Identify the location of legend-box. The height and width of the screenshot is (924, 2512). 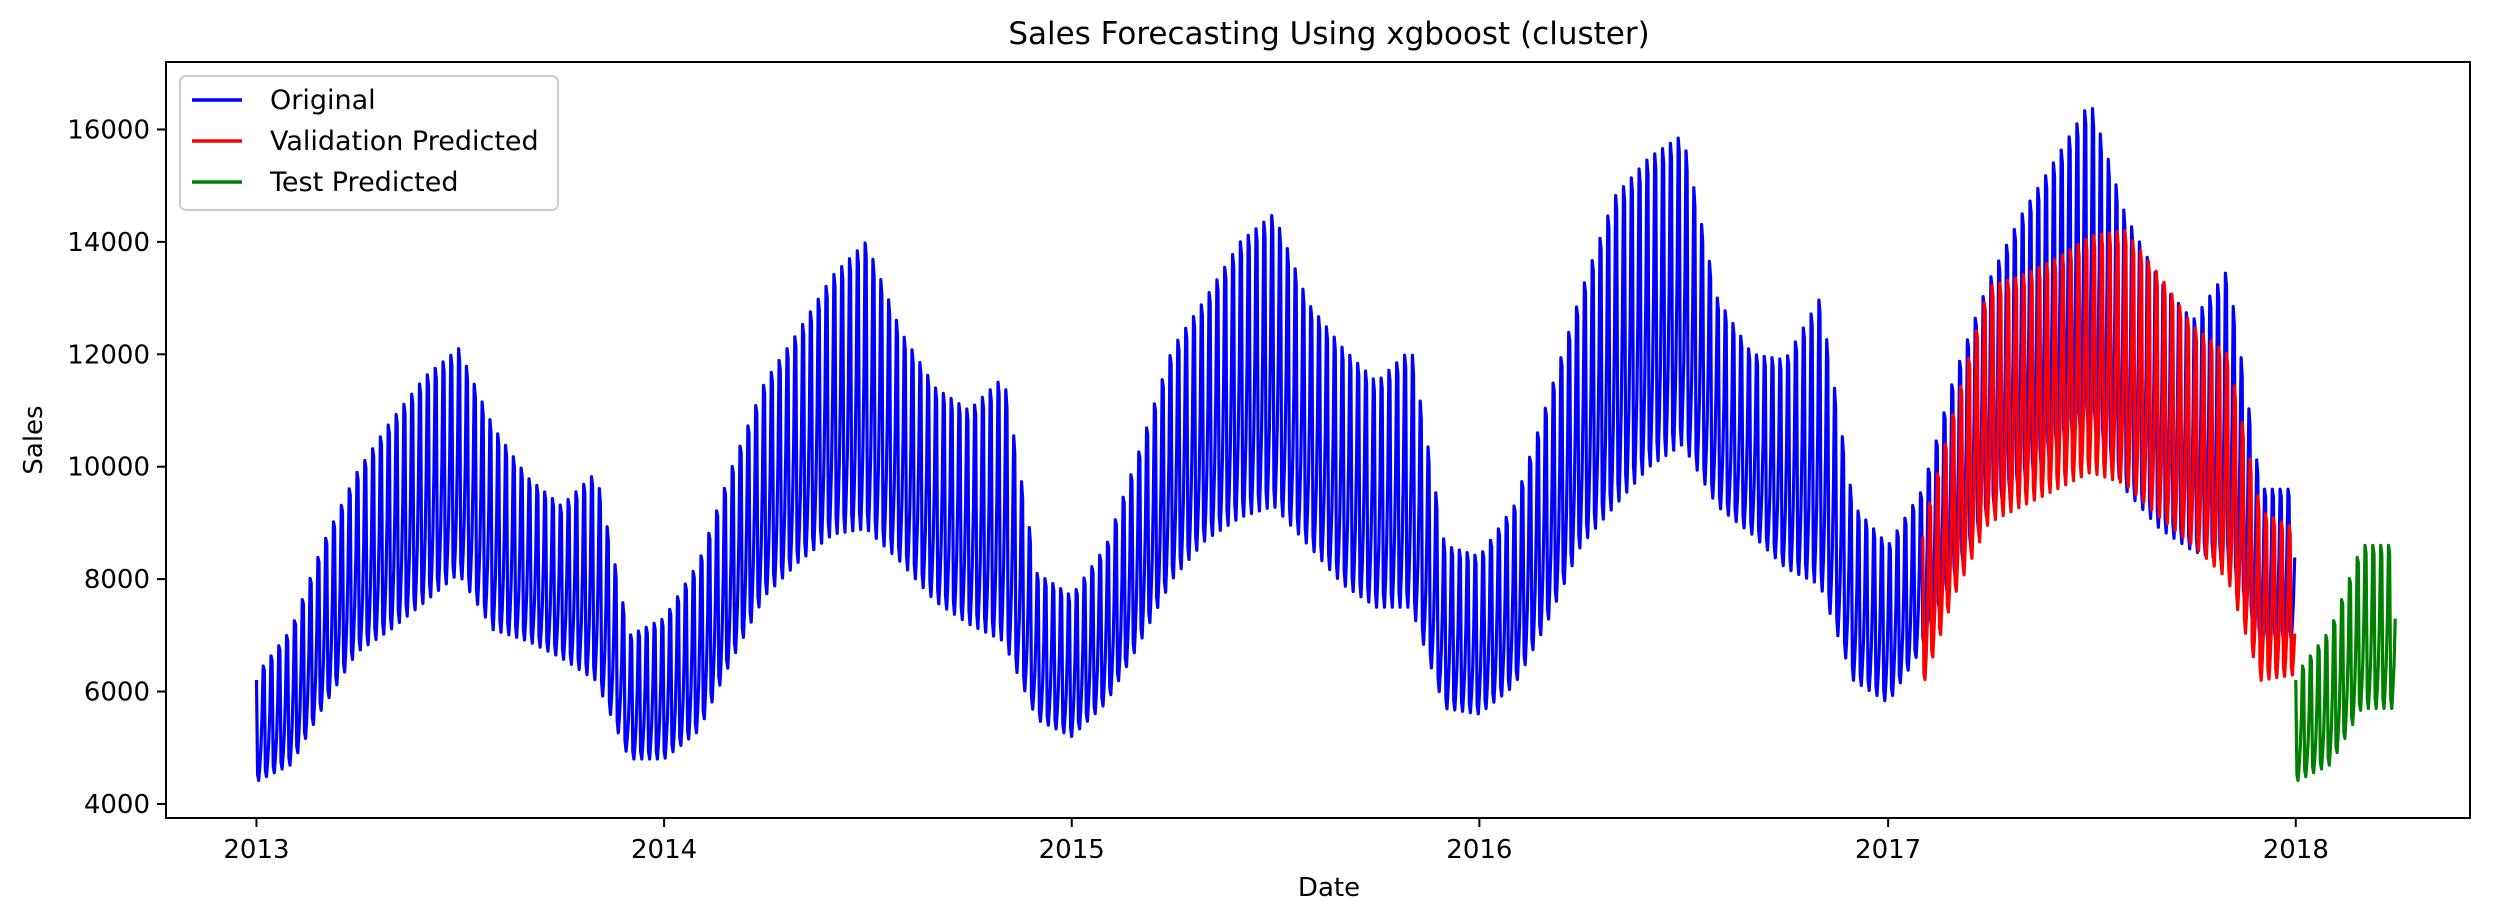
(369, 143).